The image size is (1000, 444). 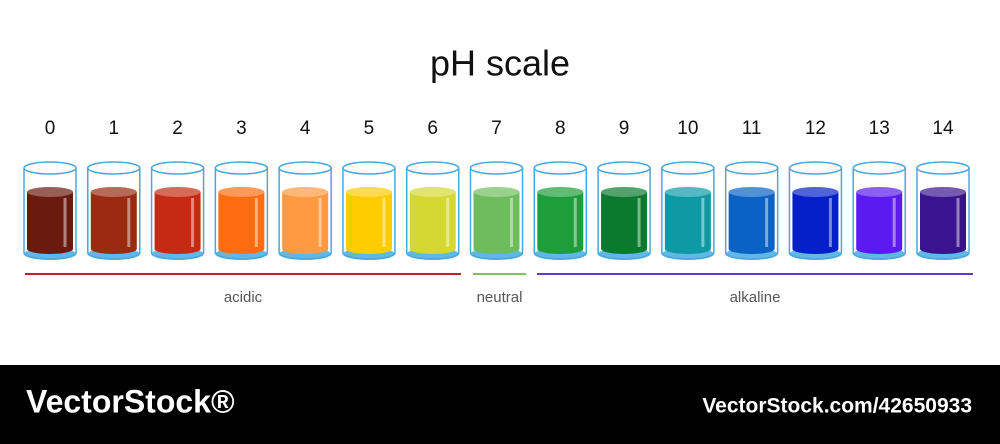 I want to click on level-label: 3, so click(x=241, y=128).